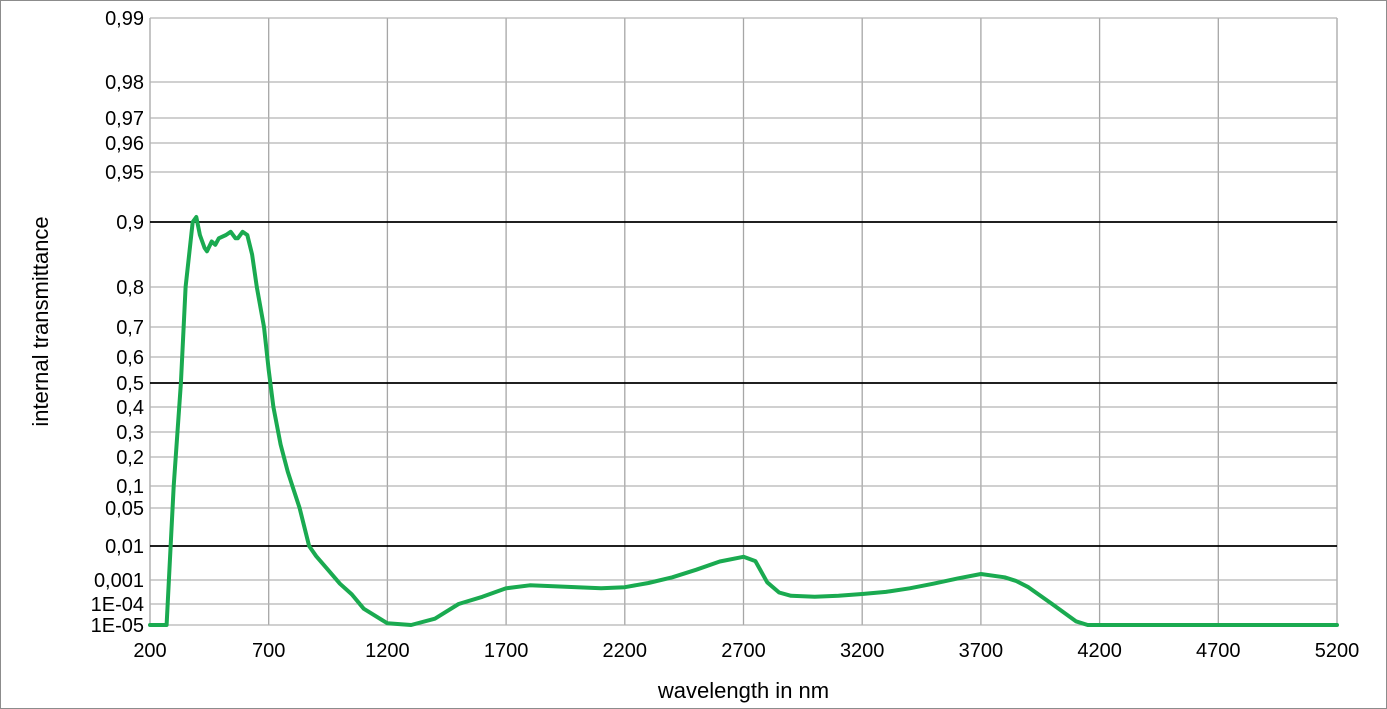  What do you see at coordinates (130, 487) in the screenshot?
I see `y-tick-label: 0,1` at bounding box center [130, 487].